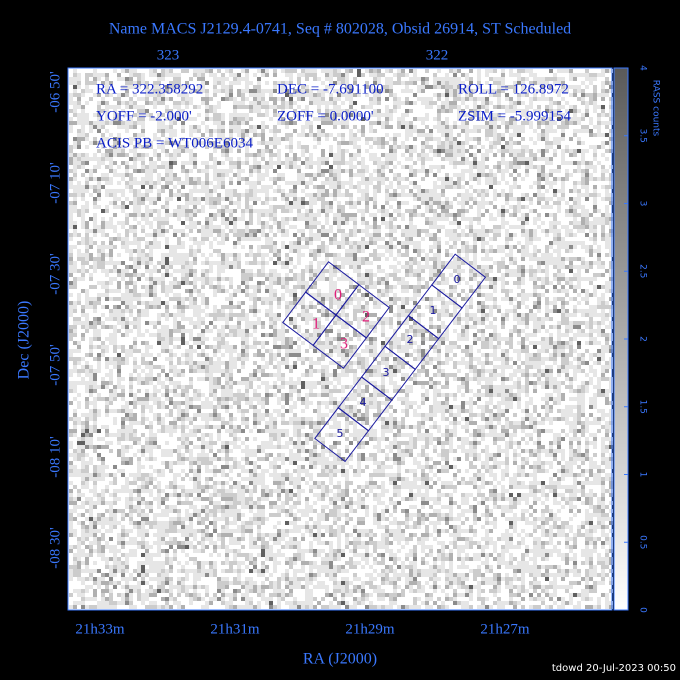  I want to click on left-tick-label: -06 50', so click(55, 92).